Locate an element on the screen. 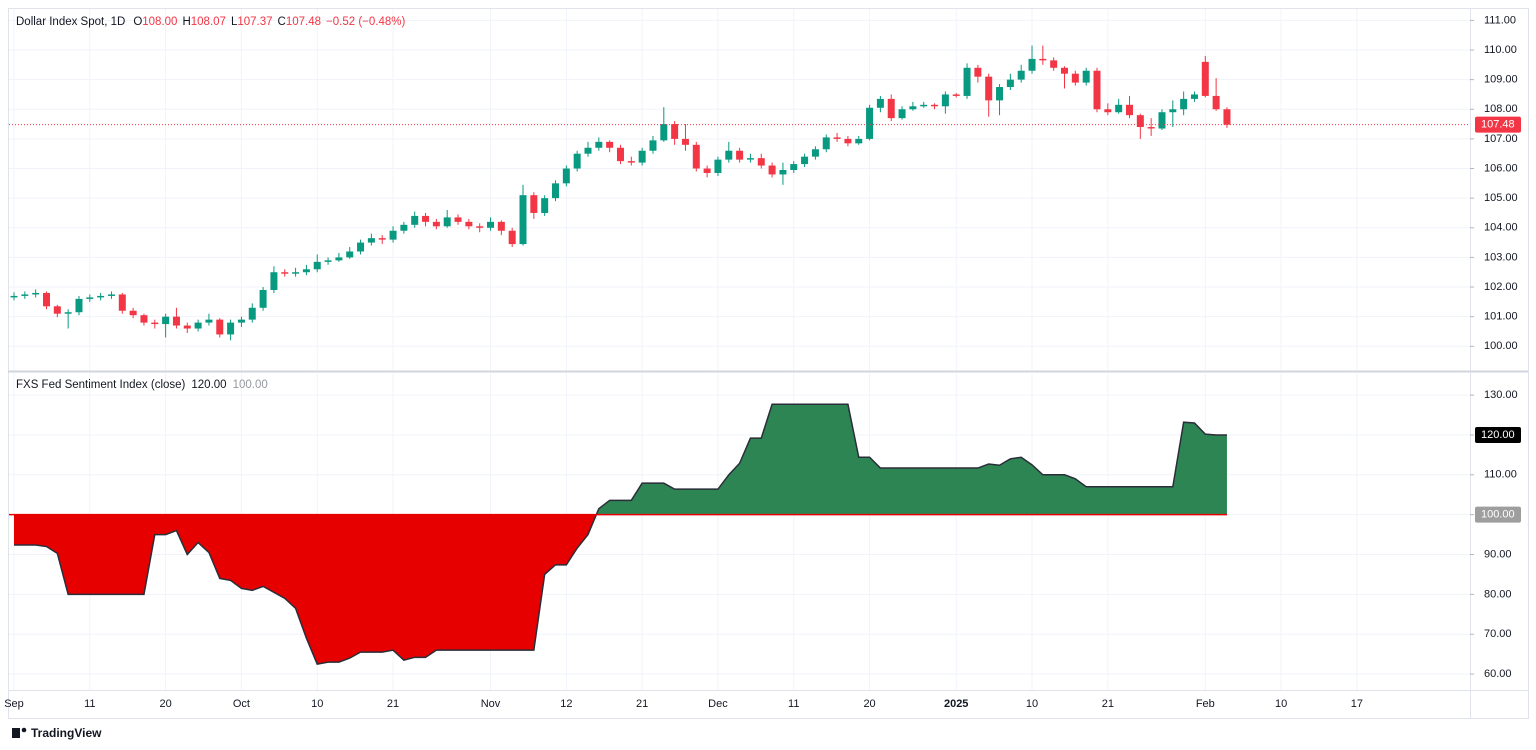 This screenshot has height=750, width=1536. ohlc-value: 108.07 is located at coordinates (208, 22).